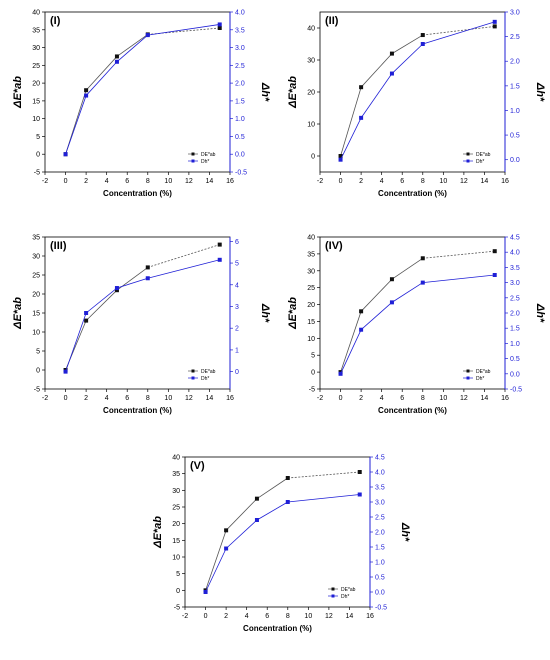 This screenshot has width=550, height=660. Describe the element at coordinates (237, 329) in the screenshot. I see `y-right-tick-label: 2` at that location.